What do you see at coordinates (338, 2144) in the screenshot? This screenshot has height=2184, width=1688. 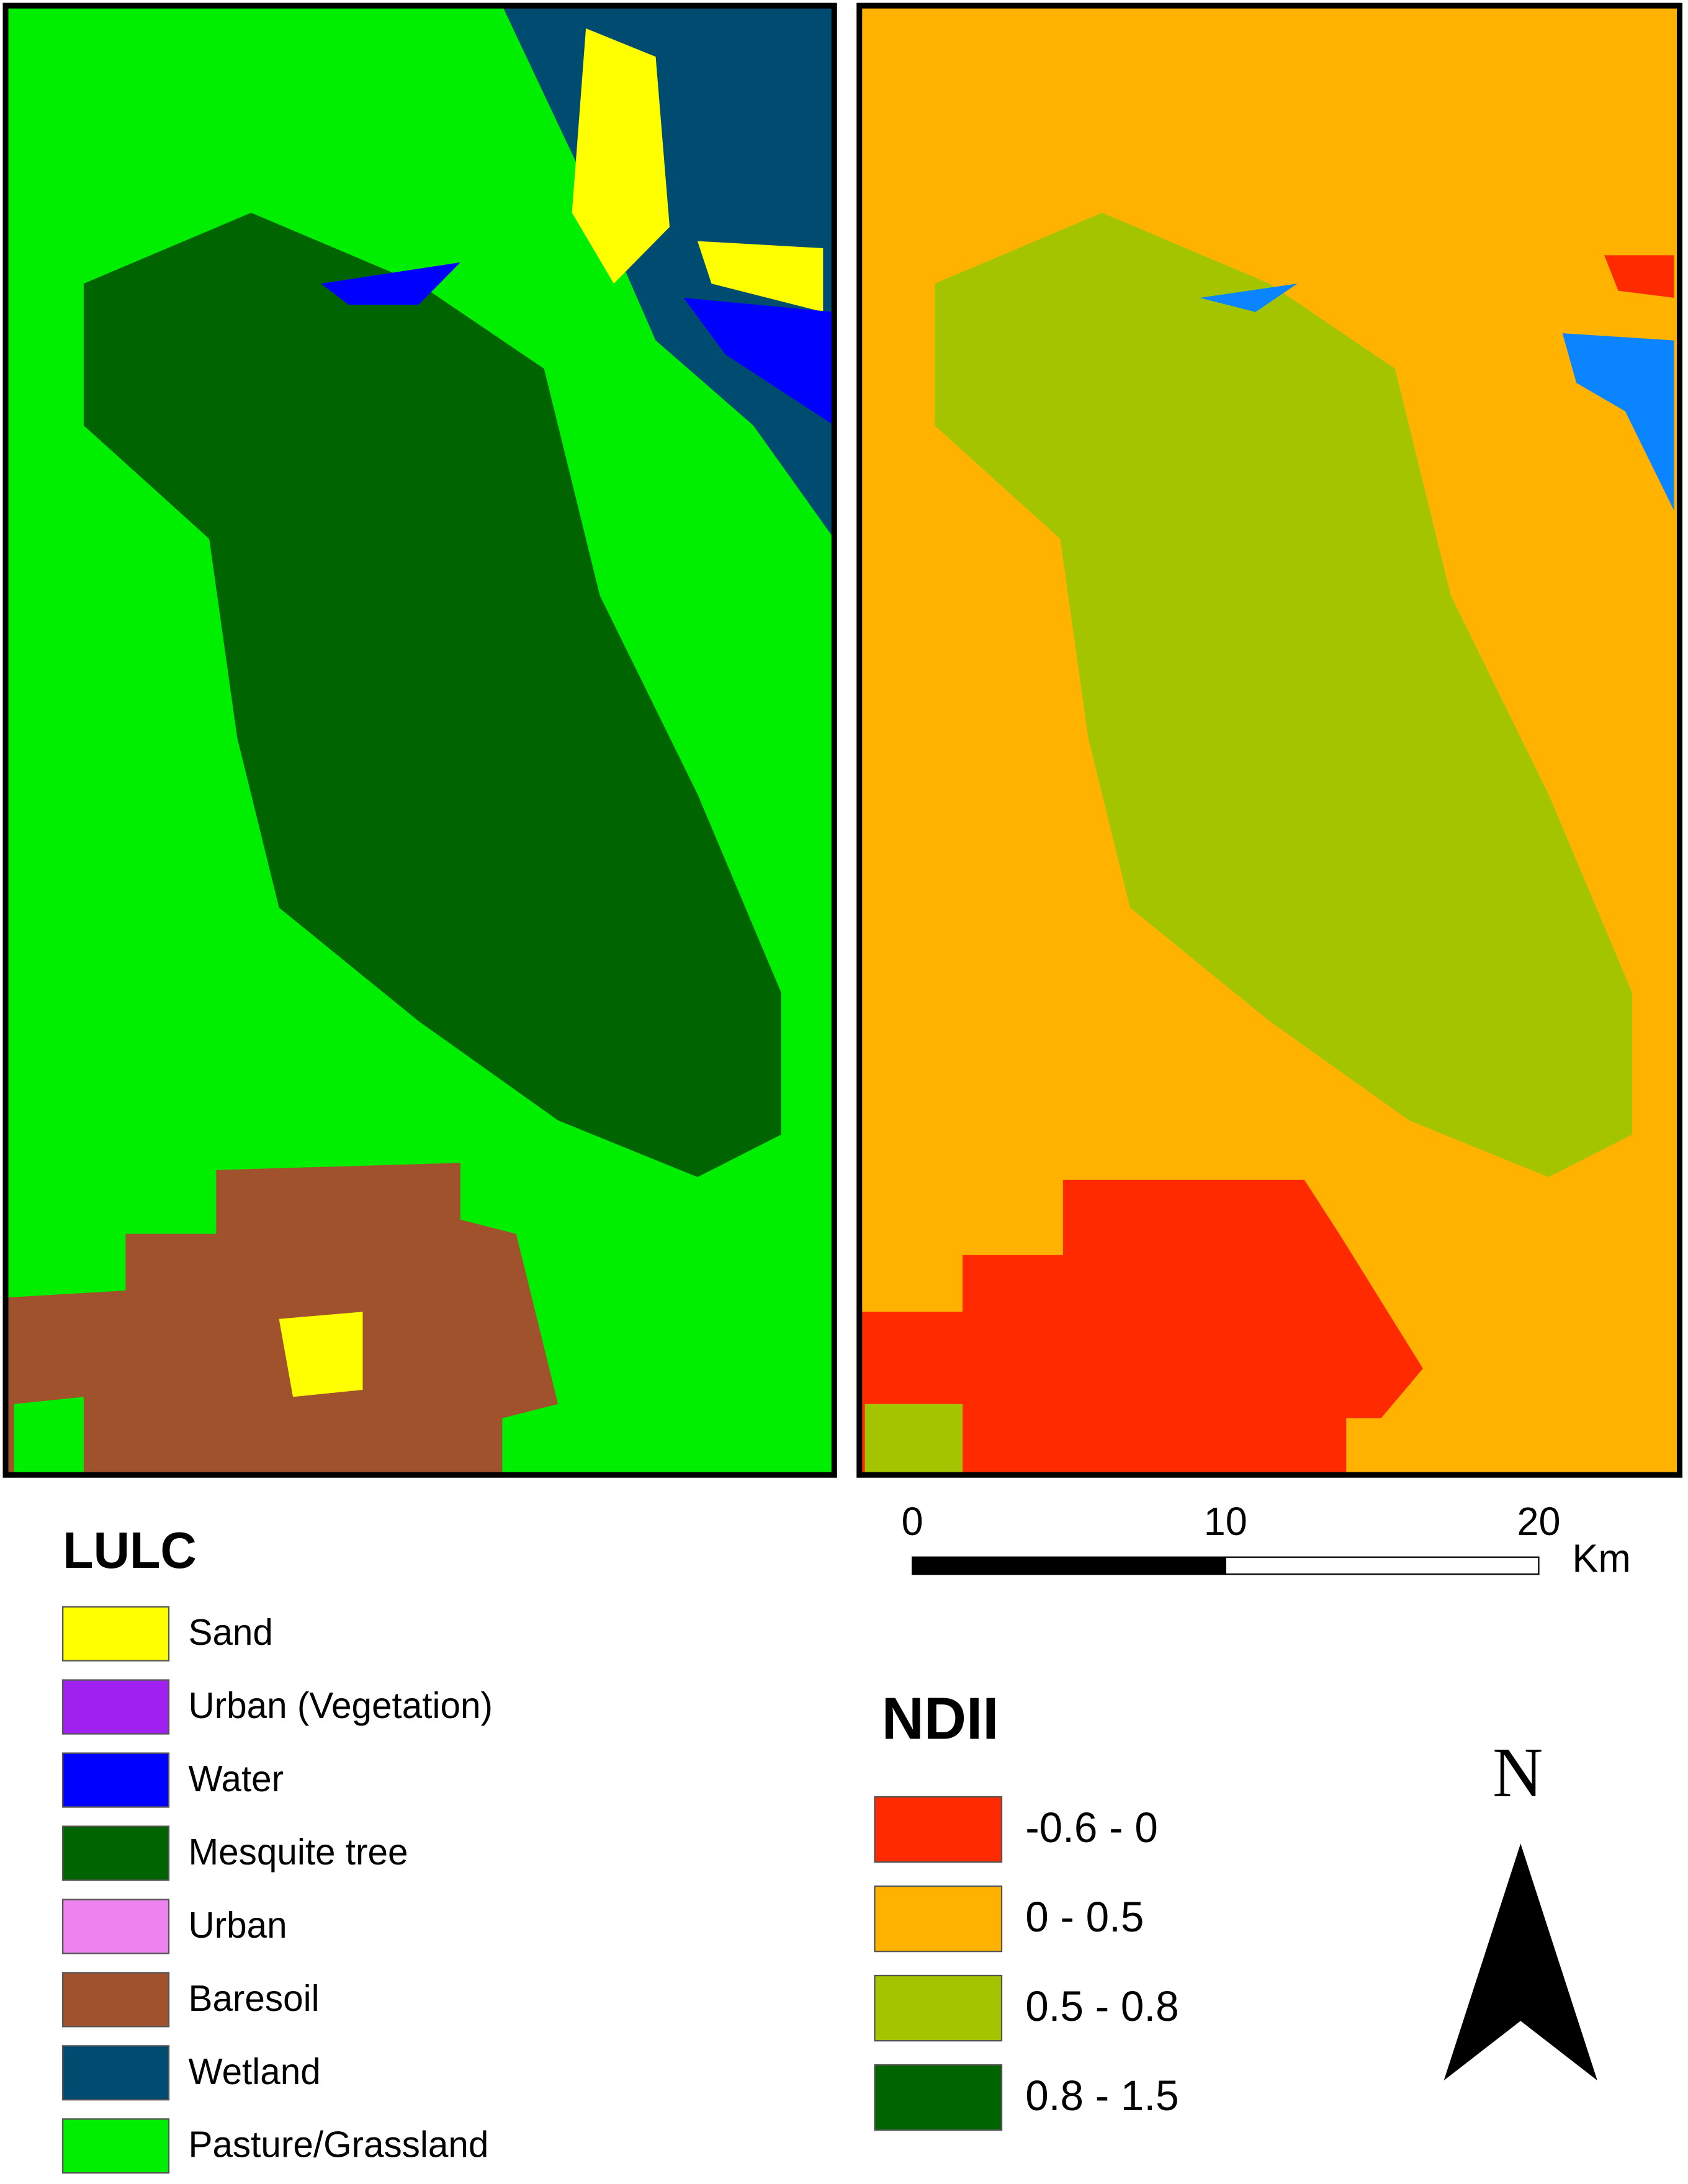 I see `legend-label: Pasture/Grassland` at bounding box center [338, 2144].